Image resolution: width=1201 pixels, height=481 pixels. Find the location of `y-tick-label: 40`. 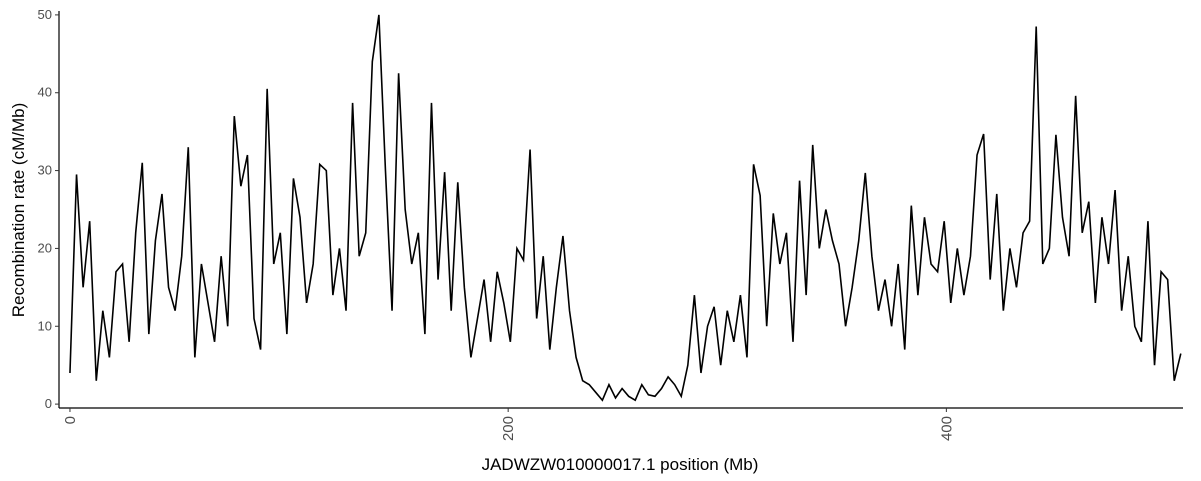

y-tick-label: 40 is located at coordinates (45, 92).